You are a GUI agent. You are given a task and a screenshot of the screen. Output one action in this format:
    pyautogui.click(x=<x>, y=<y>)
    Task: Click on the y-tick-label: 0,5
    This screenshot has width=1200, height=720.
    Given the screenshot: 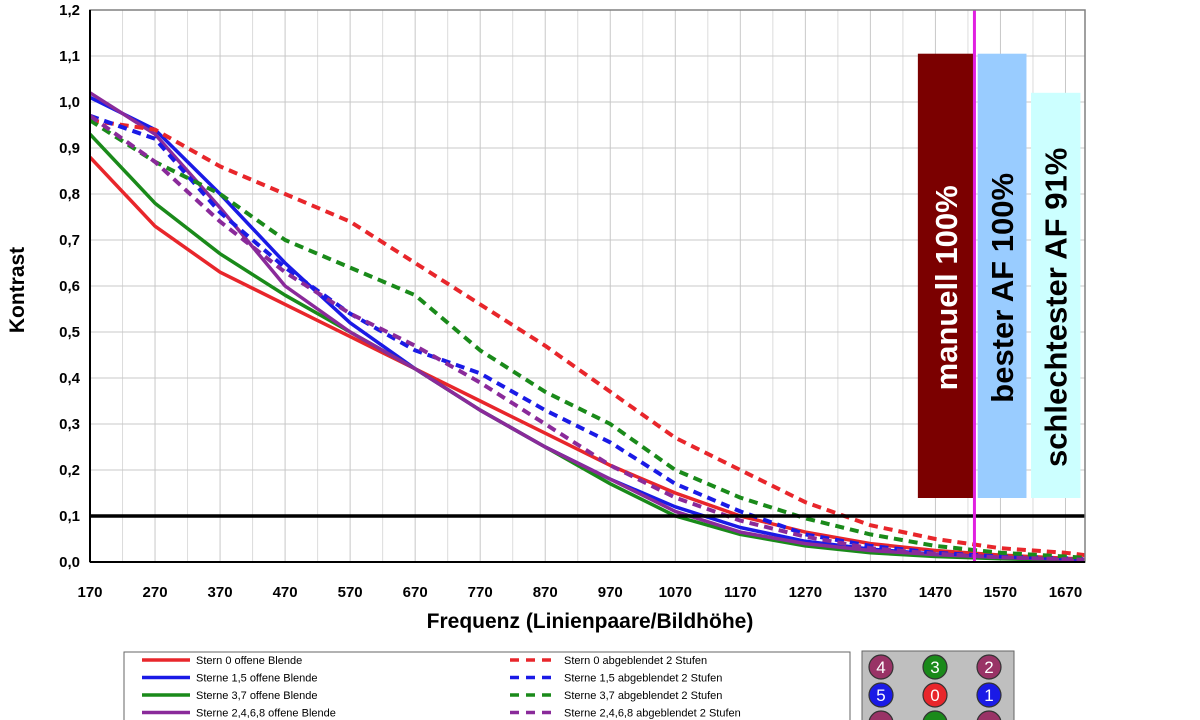 What is the action you would take?
    pyautogui.click(x=69, y=332)
    